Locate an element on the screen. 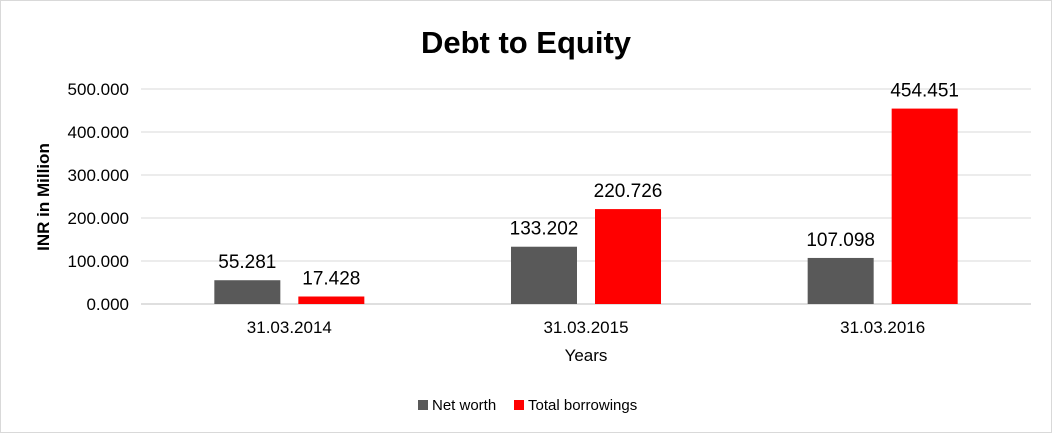 This screenshot has height=434, width=1052. y-tick-label: 100.000 is located at coordinates (98, 261).